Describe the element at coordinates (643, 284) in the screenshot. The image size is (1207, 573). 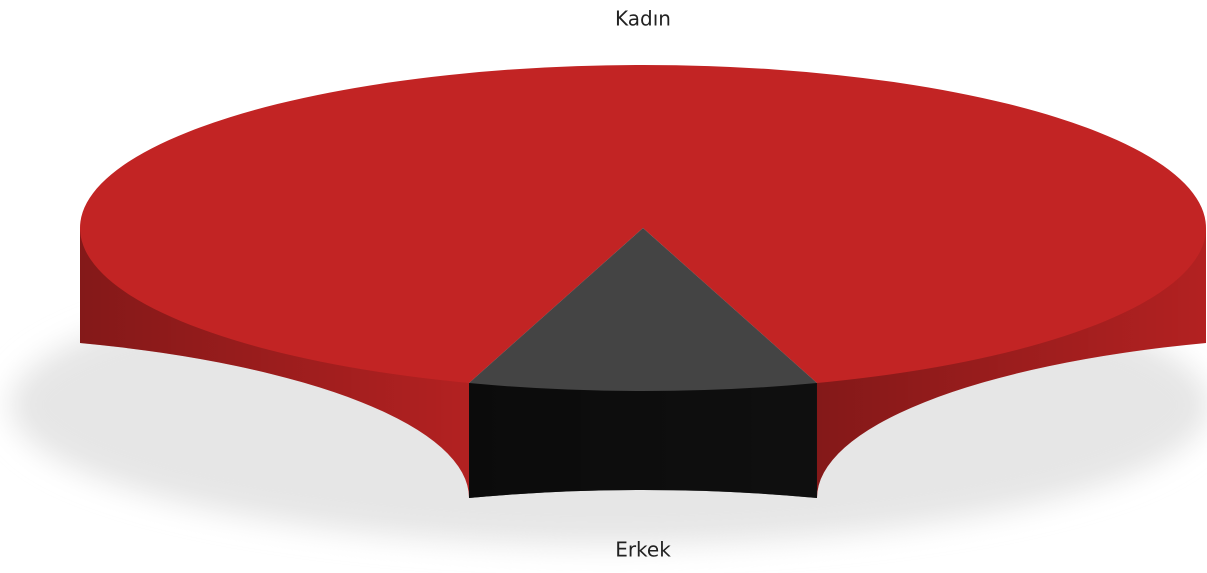
I see `labels: Kadın Erkek` at that location.